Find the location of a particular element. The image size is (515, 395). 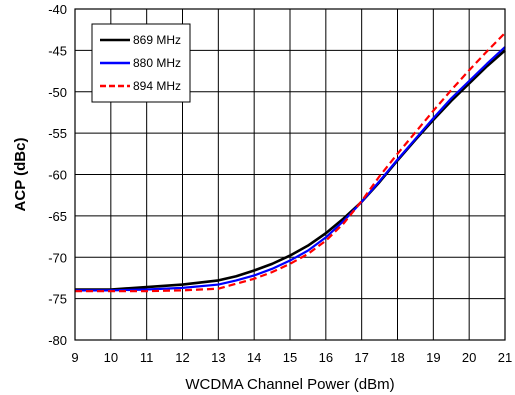

legend: 869 MHz 880 MHz 894 MHz is located at coordinates (141, 63).